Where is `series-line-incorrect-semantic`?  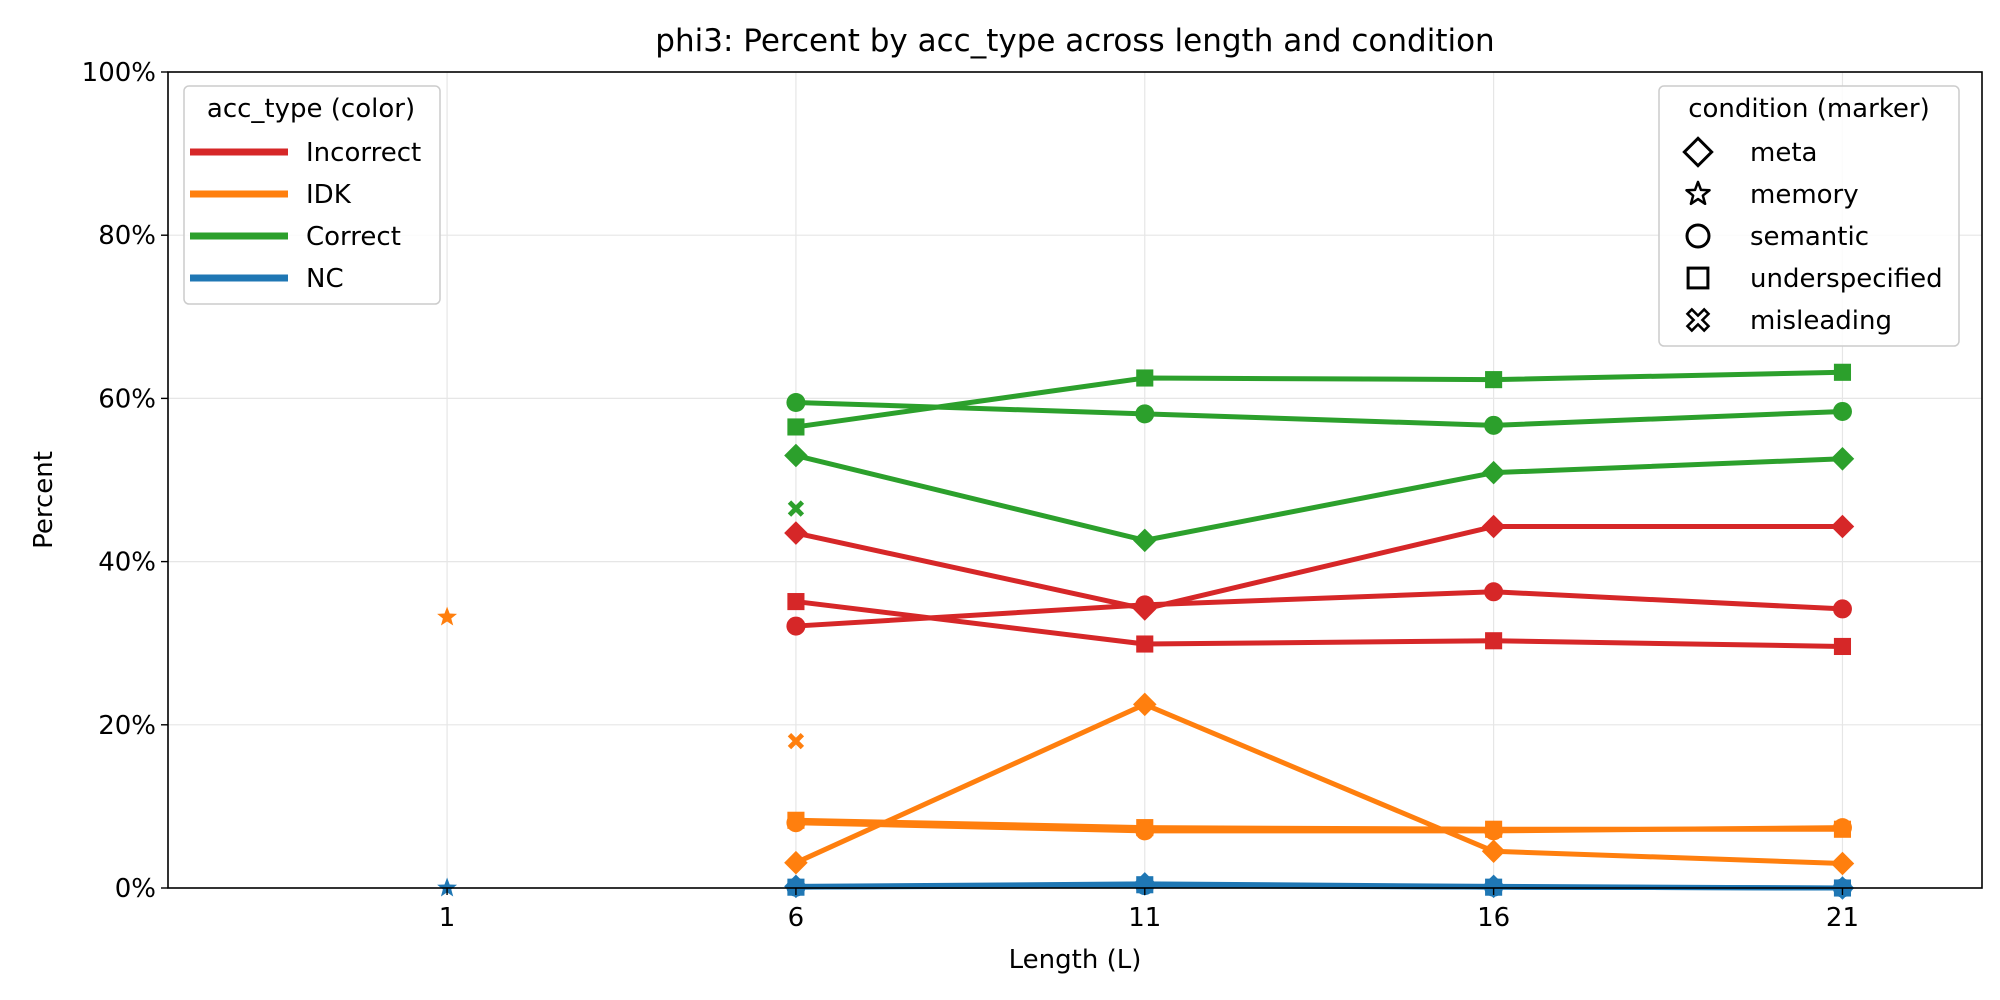
series-line-incorrect-semantic is located at coordinates (1319, 609).